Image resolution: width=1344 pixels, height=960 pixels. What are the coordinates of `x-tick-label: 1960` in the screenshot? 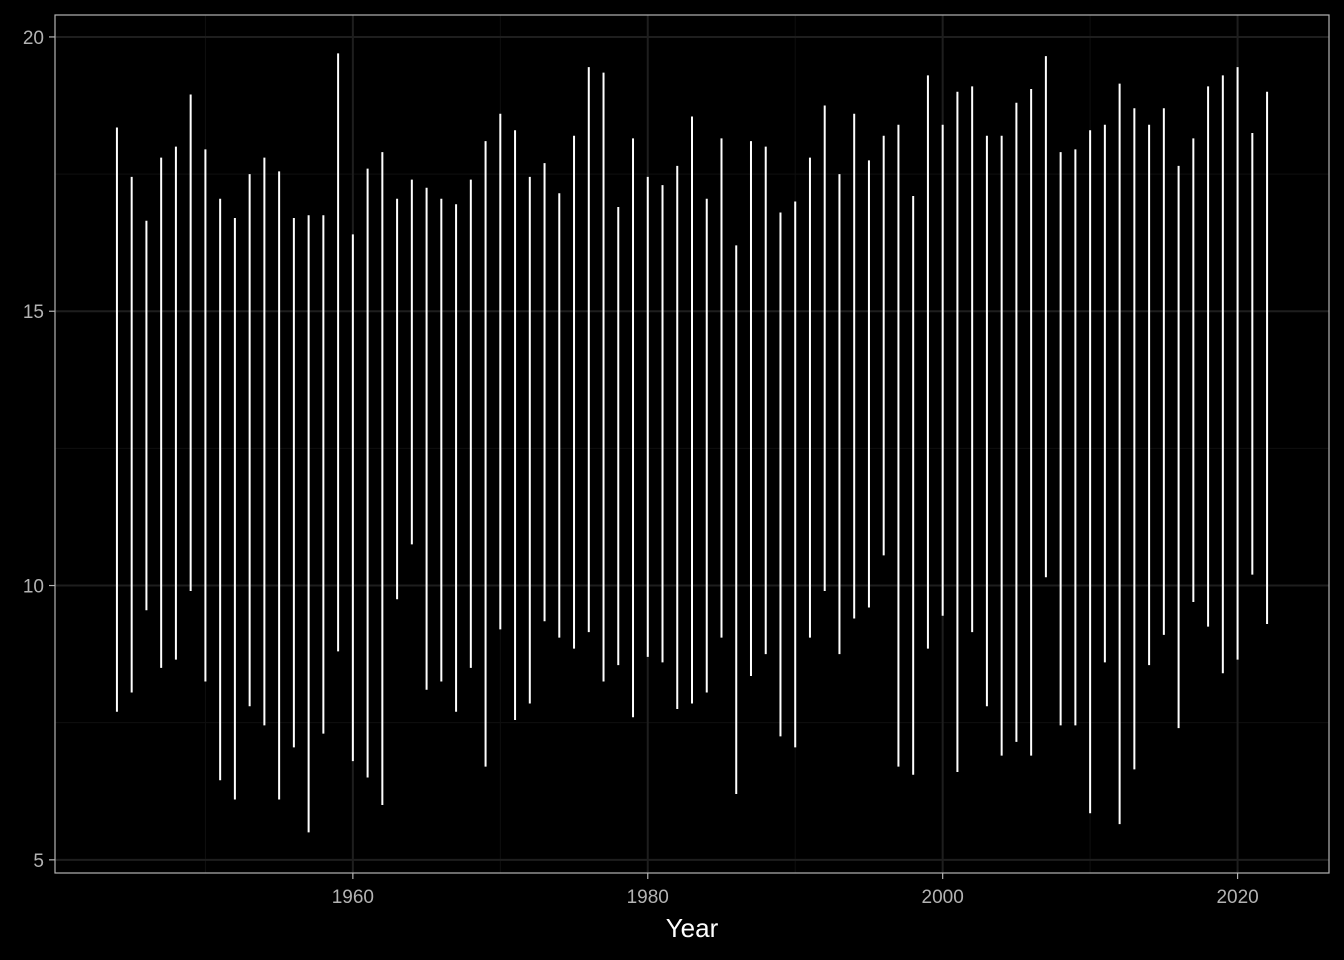 It's located at (353, 897).